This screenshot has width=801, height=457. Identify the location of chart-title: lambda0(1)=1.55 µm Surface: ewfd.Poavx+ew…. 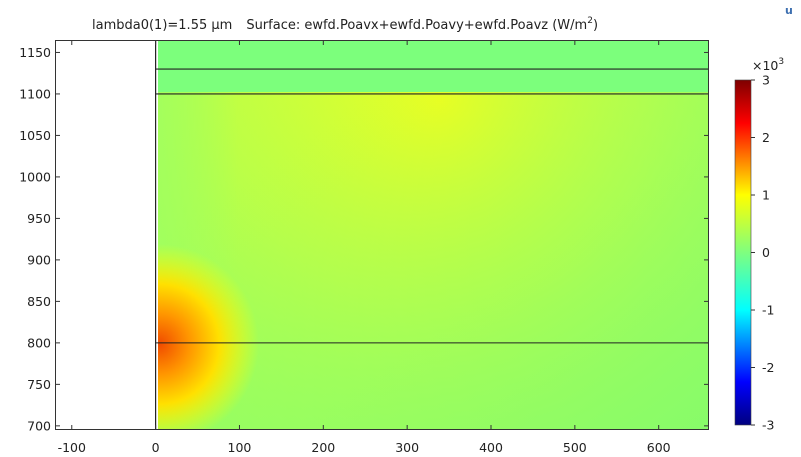
(345, 24).